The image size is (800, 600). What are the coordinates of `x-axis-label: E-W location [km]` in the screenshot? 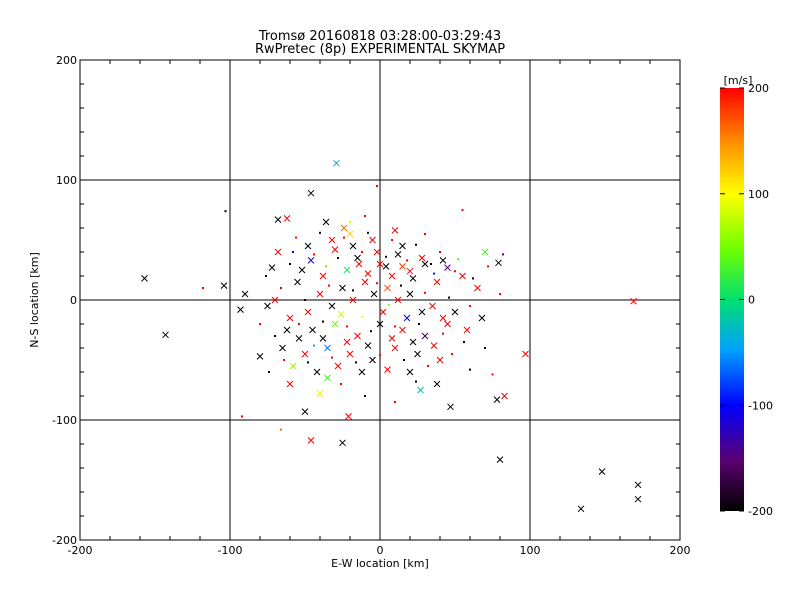 It's located at (380, 563).